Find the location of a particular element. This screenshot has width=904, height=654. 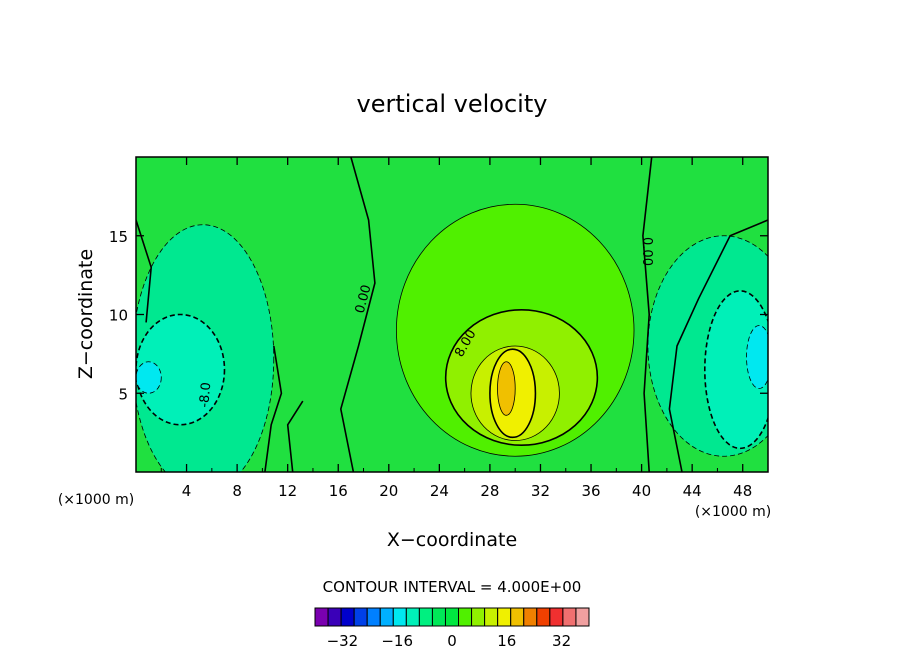

colorbar-tick-label: 16 is located at coordinates (506, 641).